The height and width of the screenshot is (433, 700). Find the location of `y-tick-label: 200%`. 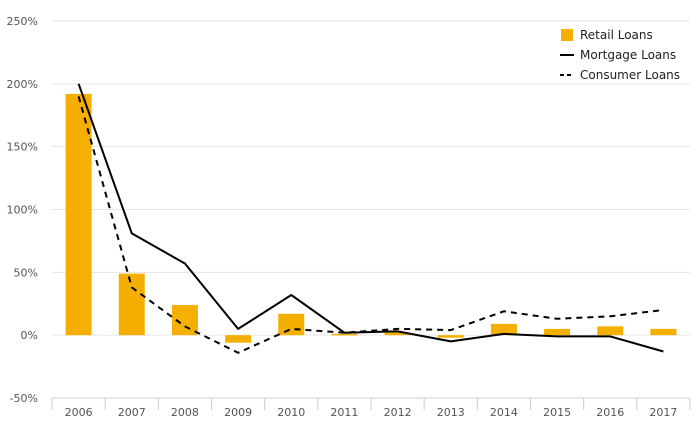

y-tick-label: 200% is located at coordinates (22, 84).